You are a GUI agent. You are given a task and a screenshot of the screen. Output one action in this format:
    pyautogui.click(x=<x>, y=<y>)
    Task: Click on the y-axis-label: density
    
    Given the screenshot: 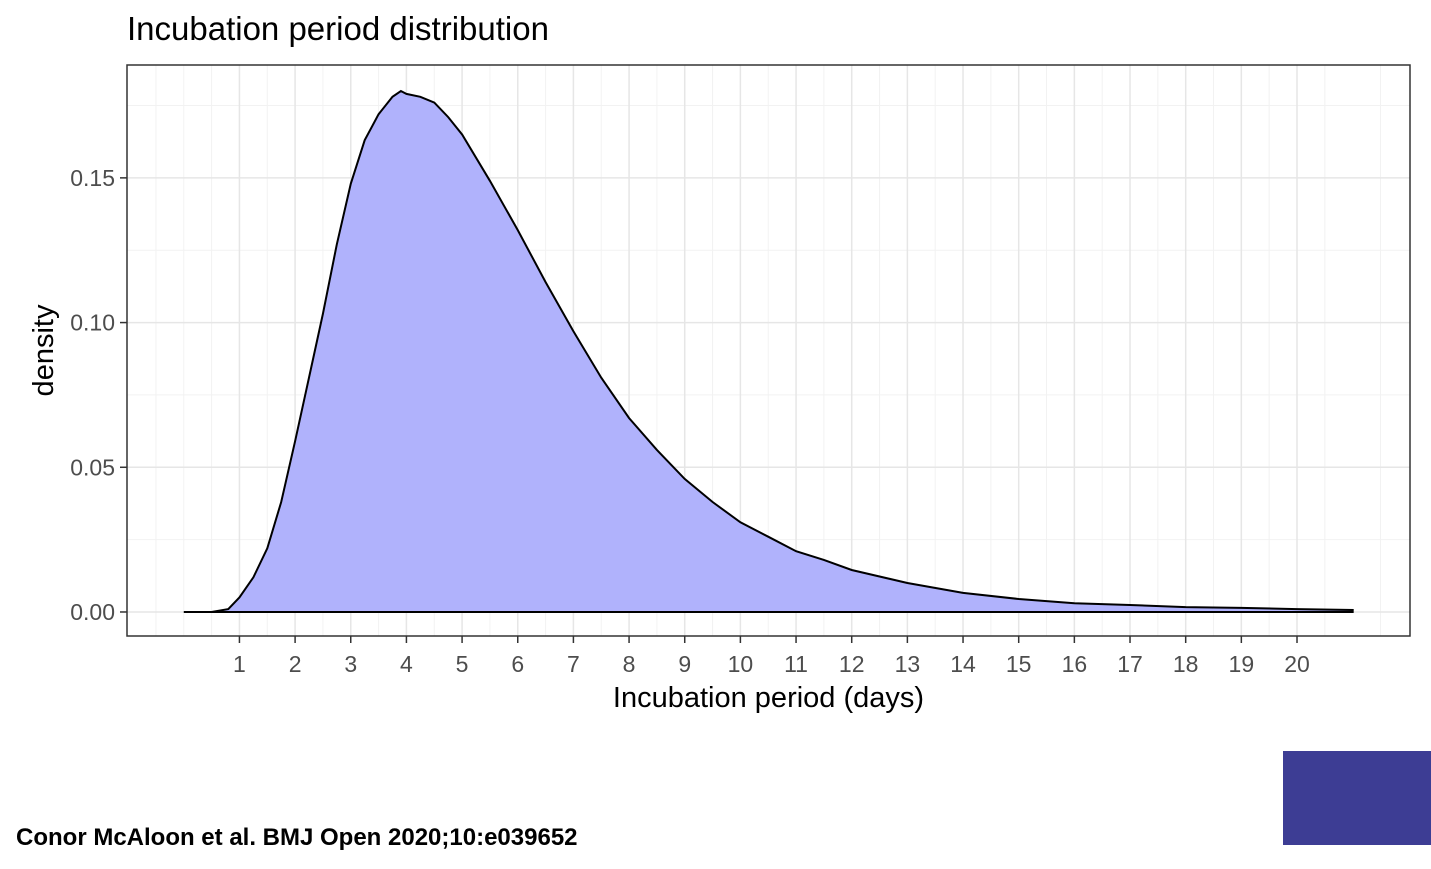 What is the action you would take?
    pyautogui.click(x=44, y=350)
    